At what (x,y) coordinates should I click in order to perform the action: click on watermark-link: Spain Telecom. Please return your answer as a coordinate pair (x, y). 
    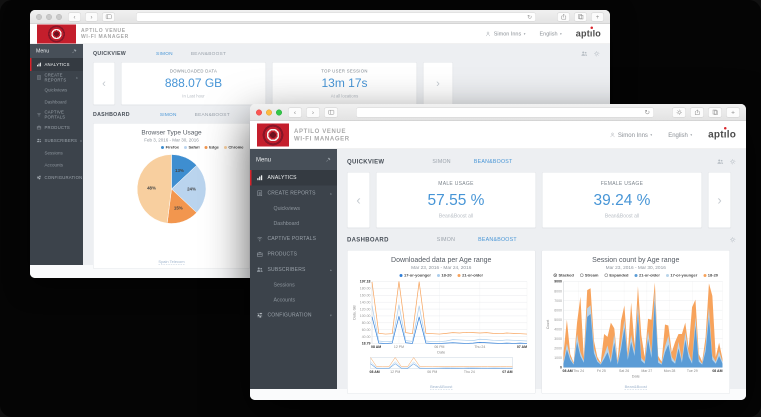
    Looking at the image, I should click on (171, 262).